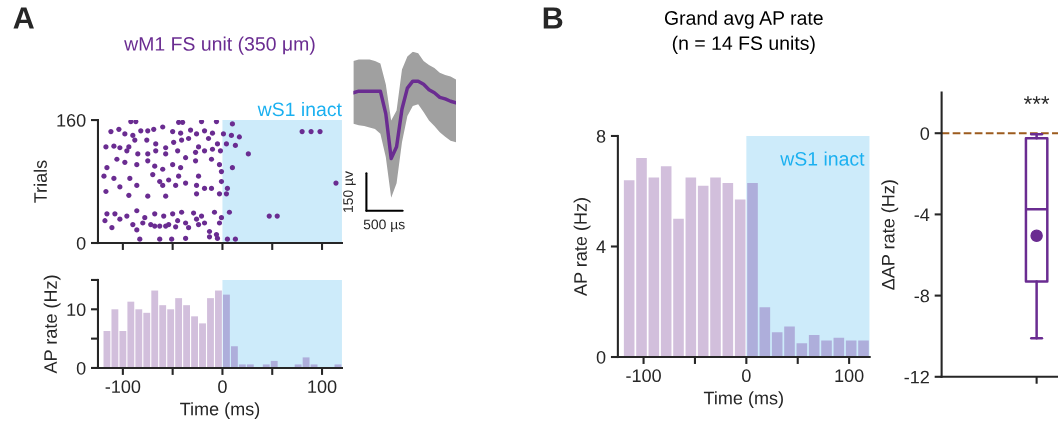  What do you see at coordinates (601, 136) in the screenshot?
I see `y-tick-label: 8` at bounding box center [601, 136].